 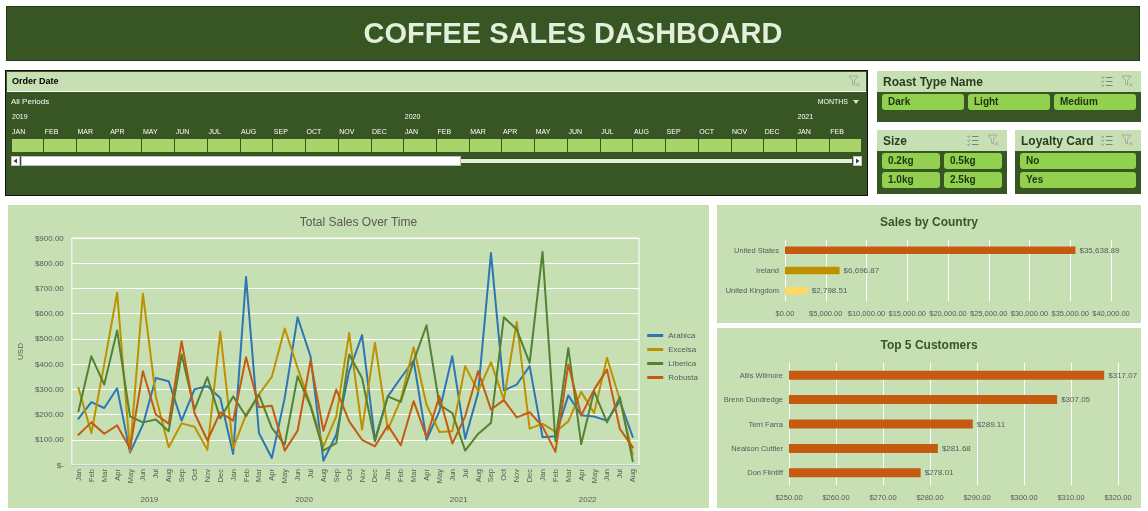 I want to click on y-tick-label: $-, so click(x=60, y=465).